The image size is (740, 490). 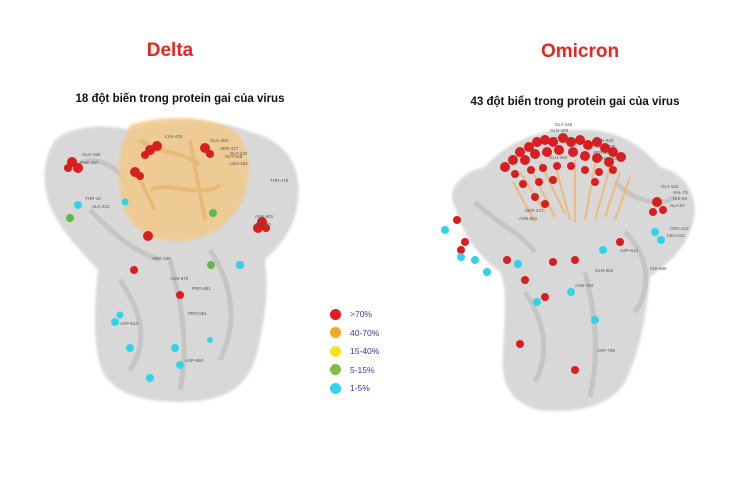 What do you see at coordinates (606, 350) in the screenshot?
I see `residue-label: ASP-796` at bounding box center [606, 350].